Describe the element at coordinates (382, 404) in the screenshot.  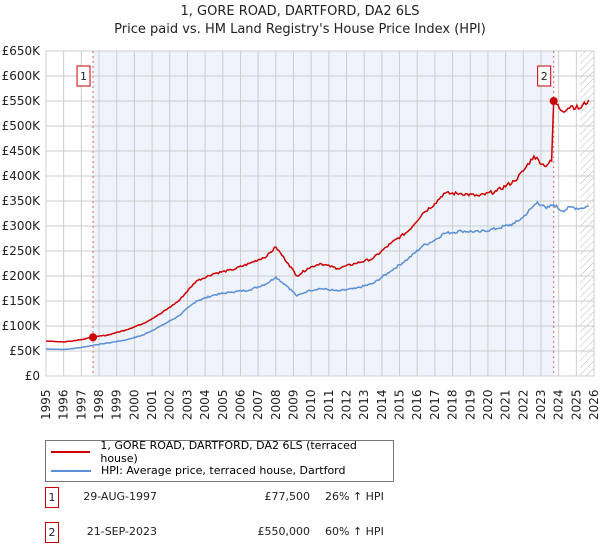
I see `x-tick-label: 2014` at that location.